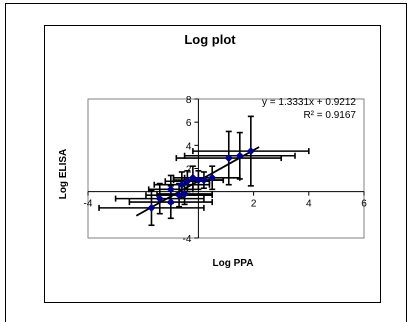  What do you see at coordinates (189, 146) in the screenshot?
I see `y-tick-label: 4` at bounding box center [189, 146].